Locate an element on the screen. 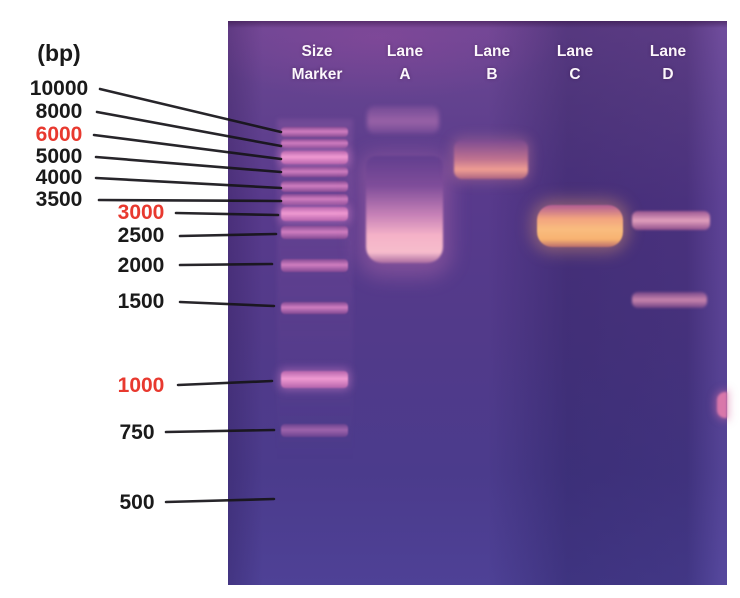 The height and width of the screenshot is (598, 740). marker-label-1500: 1500 is located at coordinates (141, 301).